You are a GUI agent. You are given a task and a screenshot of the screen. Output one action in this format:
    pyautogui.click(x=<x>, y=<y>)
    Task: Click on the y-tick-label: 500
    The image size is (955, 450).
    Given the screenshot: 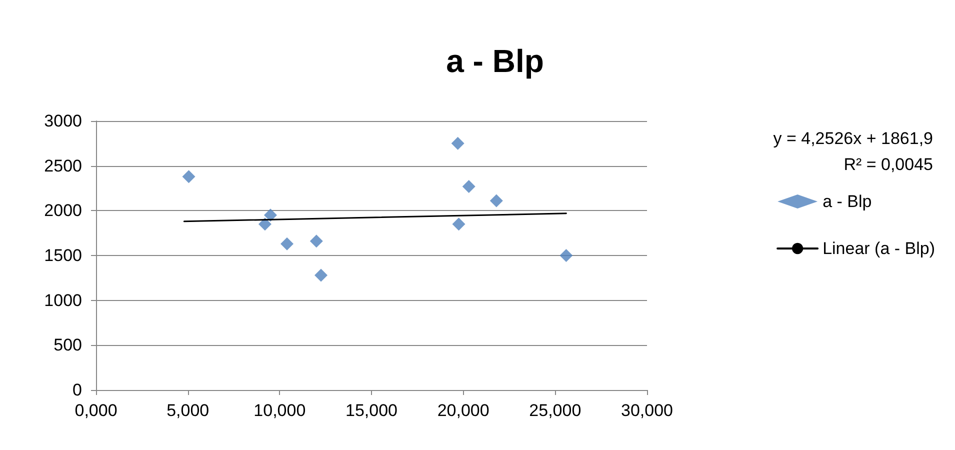 What is the action you would take?
    pyautogui.click(x=68, y=345)
    